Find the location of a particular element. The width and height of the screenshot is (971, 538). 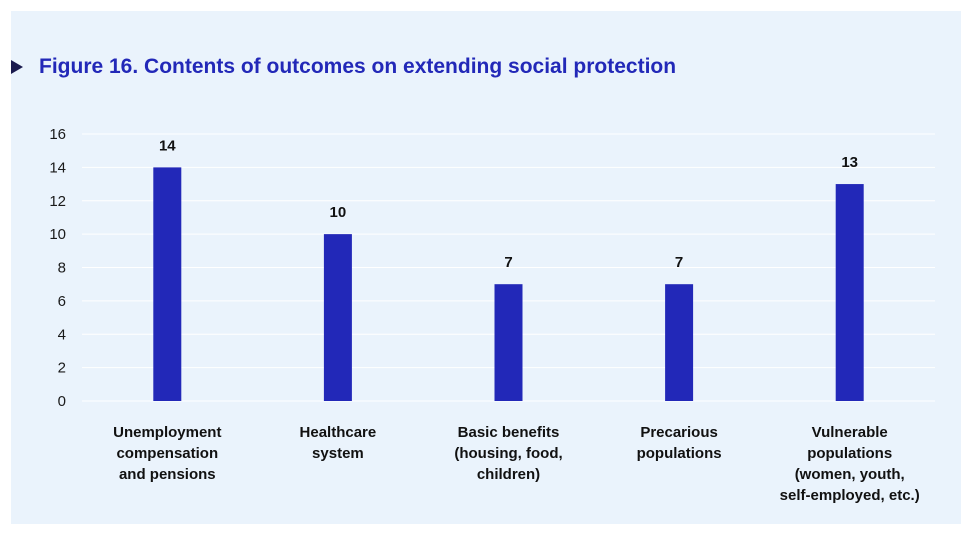

category-label: Basic benefits (housing, food, children) is located at coordinates (508, 453).